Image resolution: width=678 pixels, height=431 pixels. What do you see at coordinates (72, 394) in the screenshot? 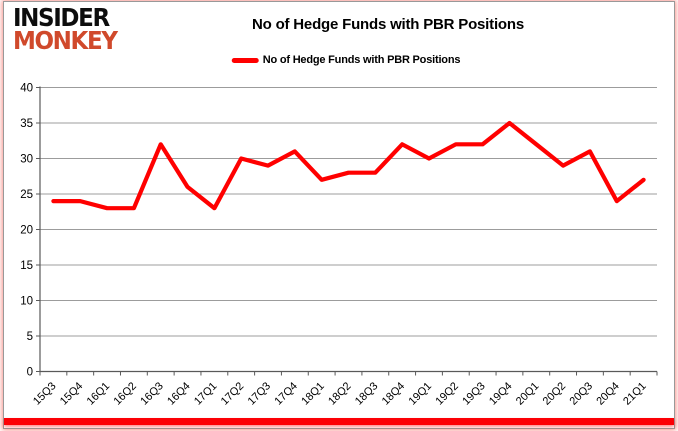
I see `x-tick-label: 15Q4` at bounding box center [72, 394].